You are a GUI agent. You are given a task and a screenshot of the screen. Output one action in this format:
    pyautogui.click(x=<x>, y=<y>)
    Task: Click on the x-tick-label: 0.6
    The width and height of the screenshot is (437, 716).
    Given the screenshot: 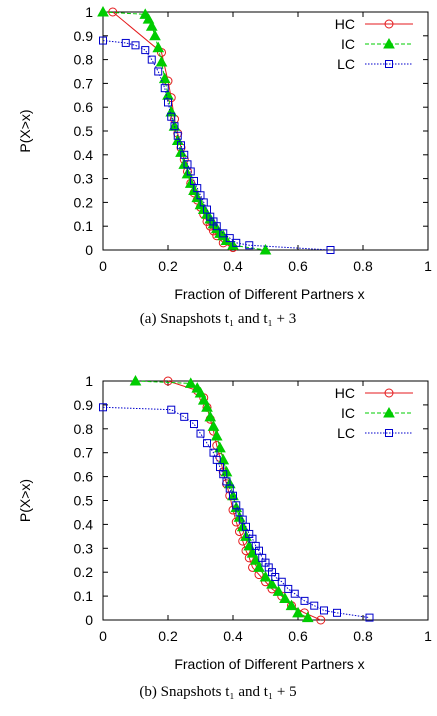 What is the action you would take?
    pyautogui.click(x=298, y=636)
    